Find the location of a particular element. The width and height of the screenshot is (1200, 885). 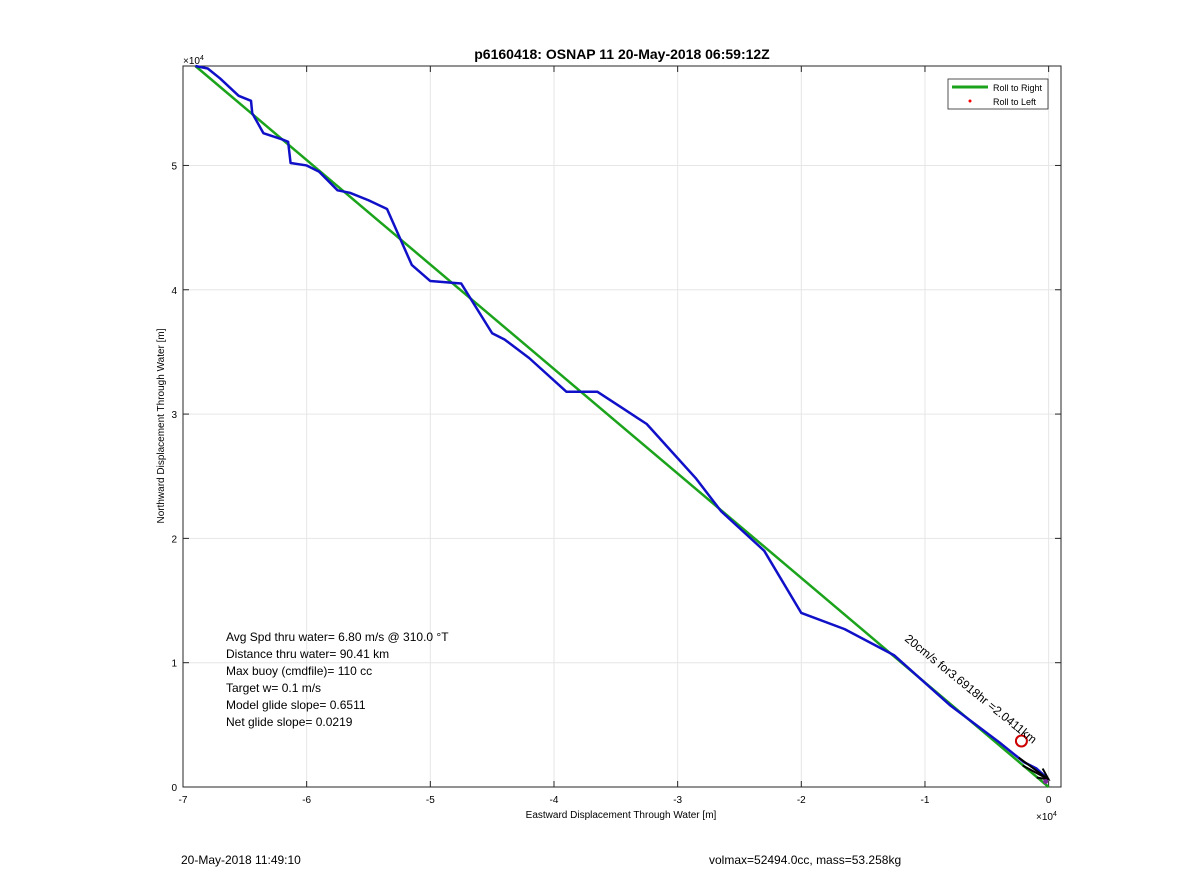

footer-timestamp: 20-May-2018 11:49:10 is located at coordinates (241, 860).